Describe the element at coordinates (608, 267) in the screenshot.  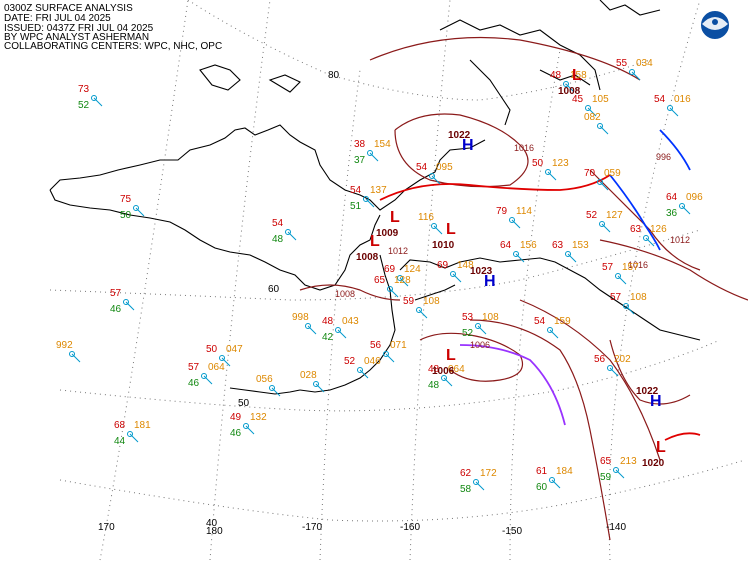
I see `station-temperature: 57` at that location.